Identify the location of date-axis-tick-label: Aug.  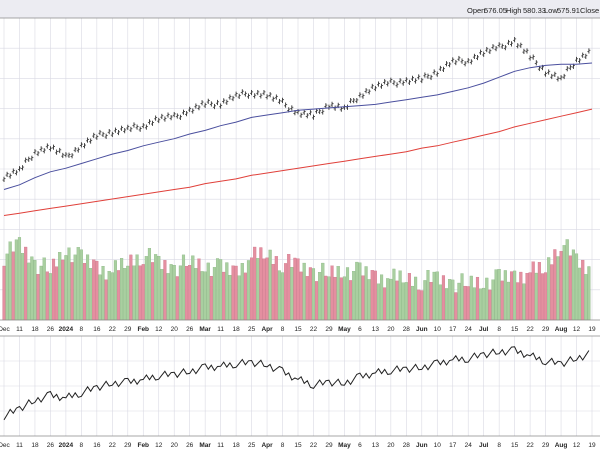
(561, 445).